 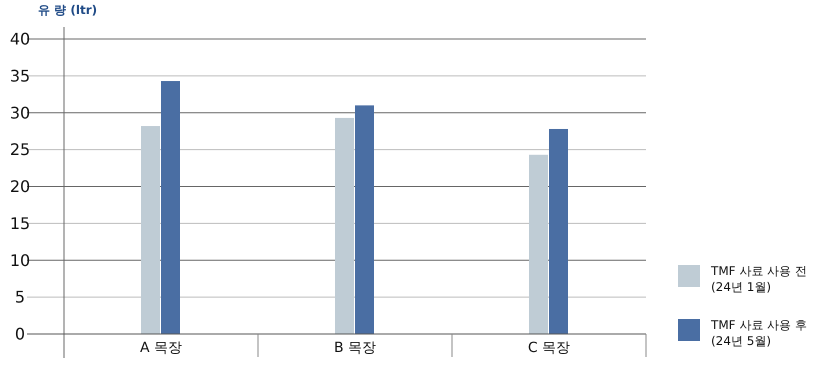 I want to click on legend-label: TMF 사료 사용 전 (24년 1월), so click(x=759, y=279).